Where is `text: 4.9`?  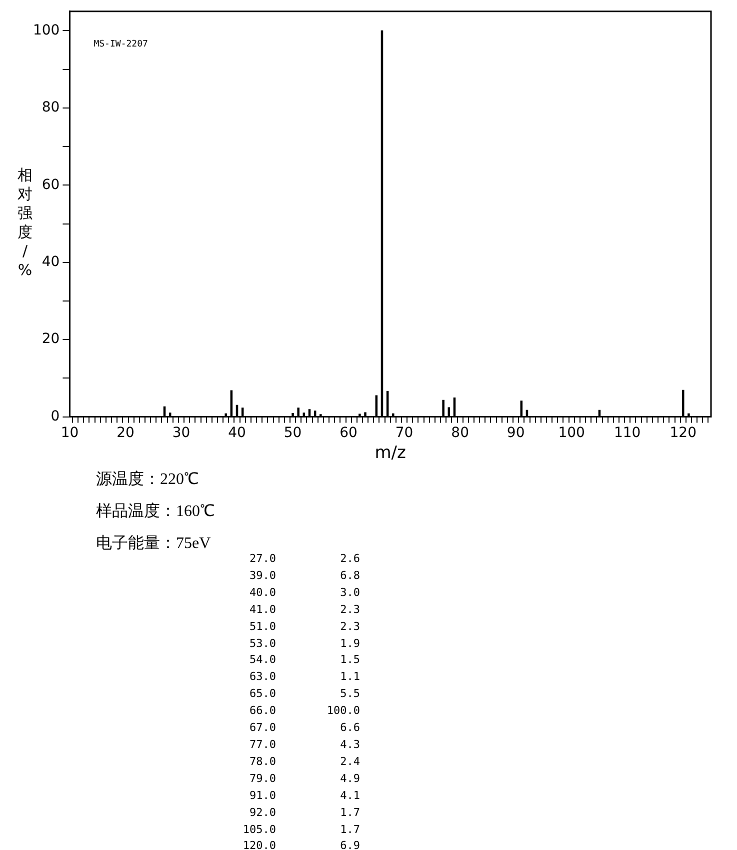
text: 4.9 is located at coordinates (349, 778).